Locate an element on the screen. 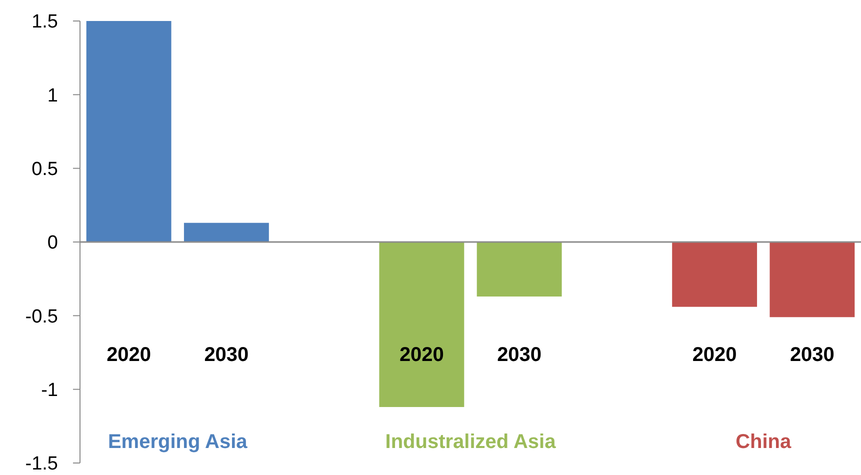  text: Emerging Asia is located at coordinates (178, 442).